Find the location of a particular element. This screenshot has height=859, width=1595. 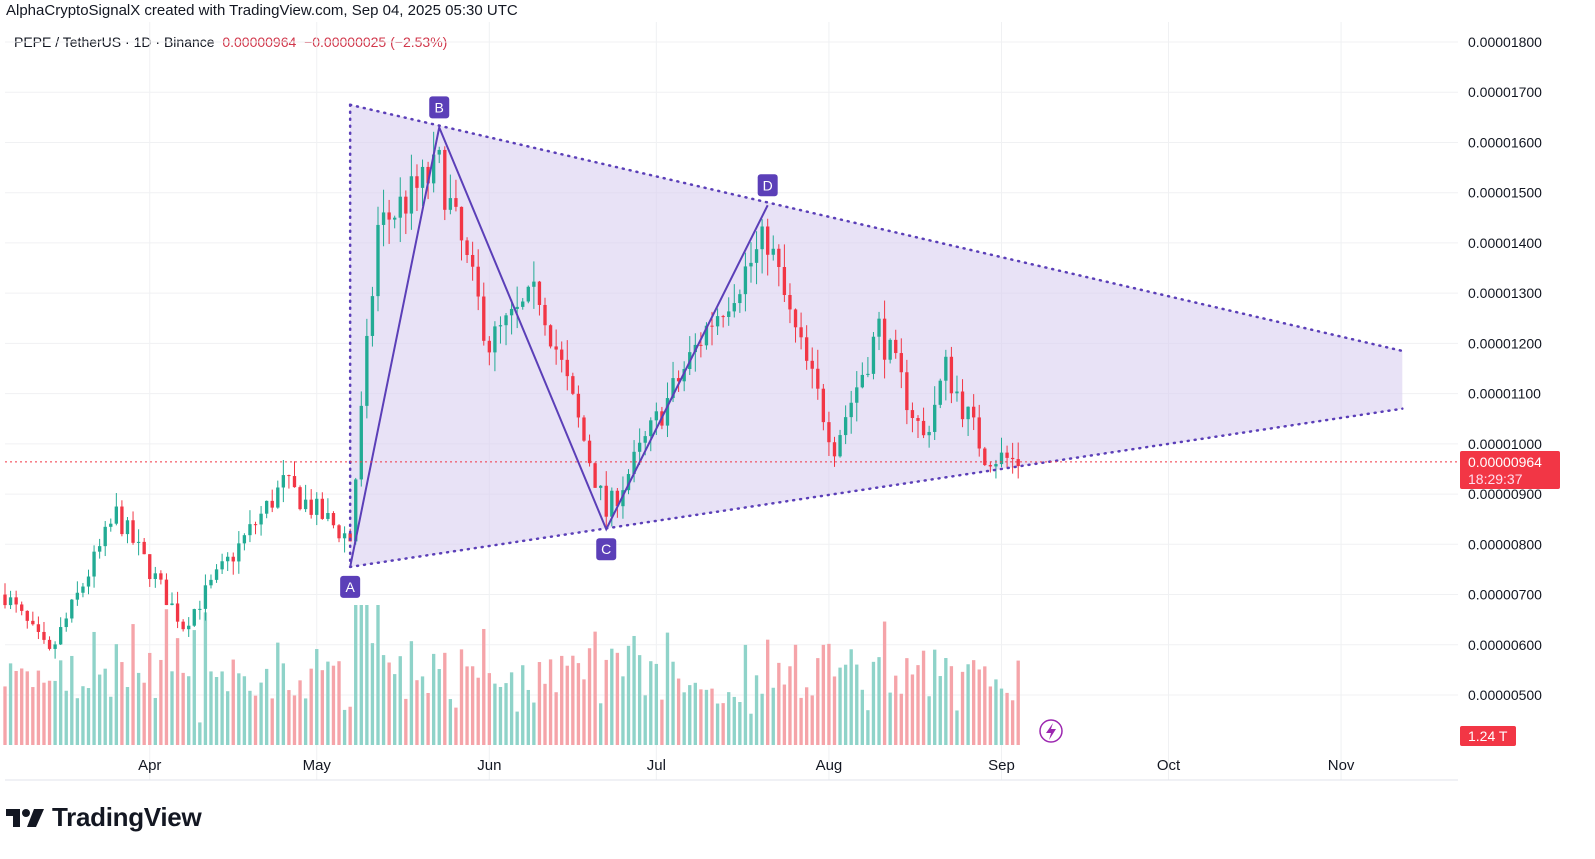

price-badge-value: 0.00000964 is located at coordinates (1505, 462).